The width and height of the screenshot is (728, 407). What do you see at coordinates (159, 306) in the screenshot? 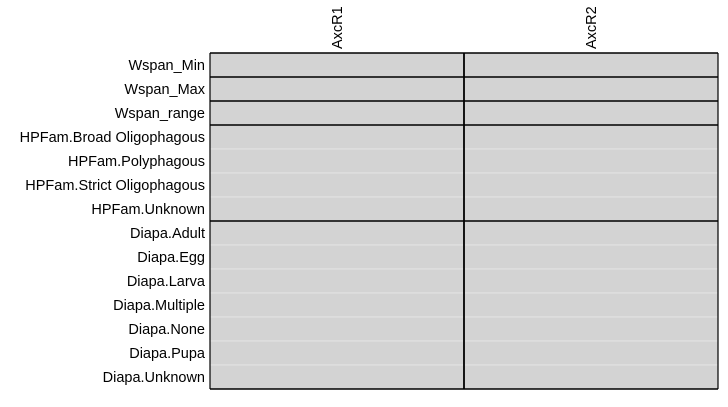
I see `row-label: Diapa.Multiple` at bounding box center [159, 306].